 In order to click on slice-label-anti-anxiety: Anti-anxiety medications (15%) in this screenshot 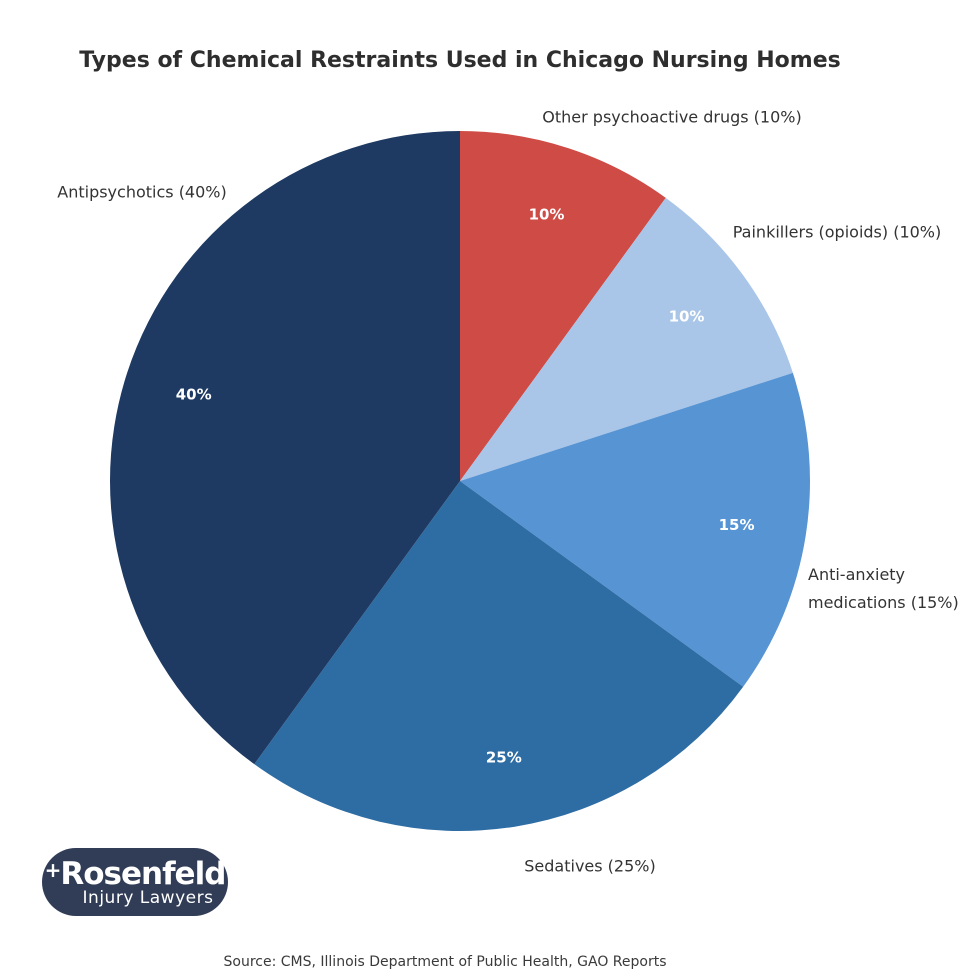, I will do `click(883, 588)`.